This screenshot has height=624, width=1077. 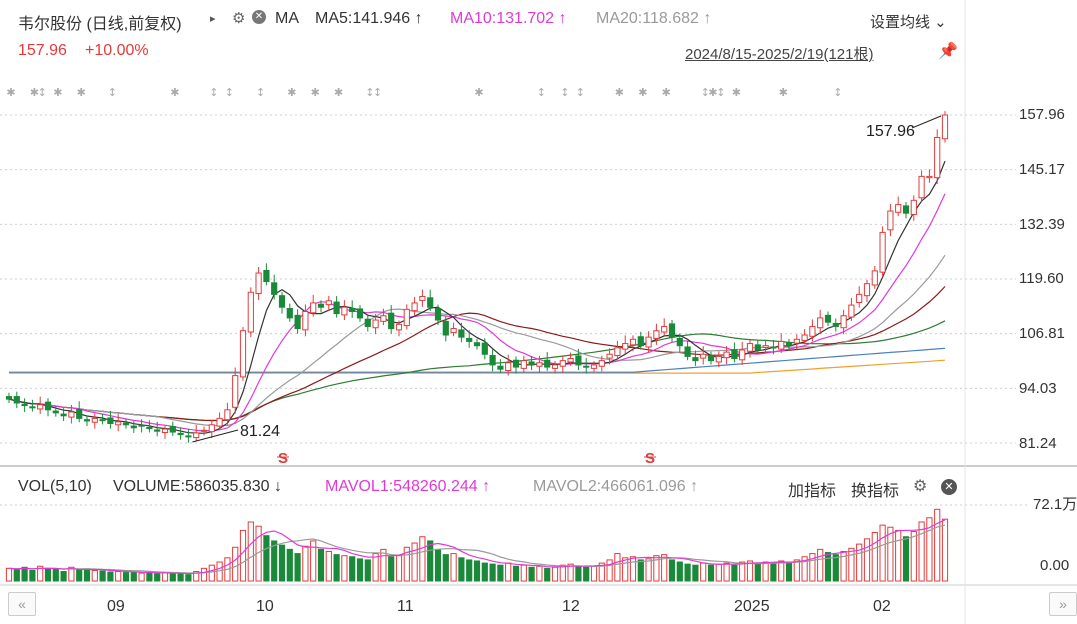 I want to click on y-tick-label: 106.81, so click(x=1042, y=333).